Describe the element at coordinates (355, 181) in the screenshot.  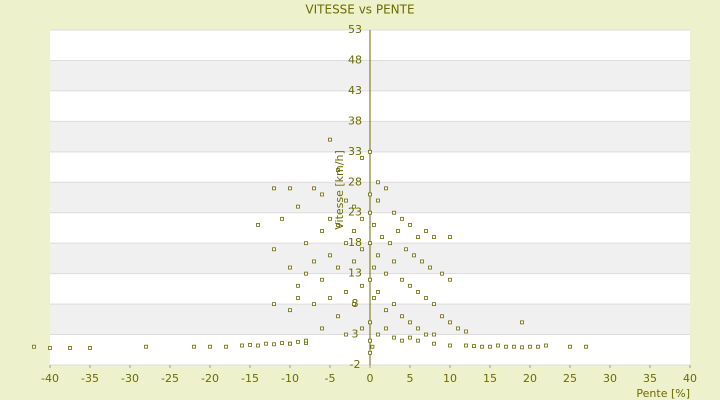
I see `y-tick-label: 28` at that location.